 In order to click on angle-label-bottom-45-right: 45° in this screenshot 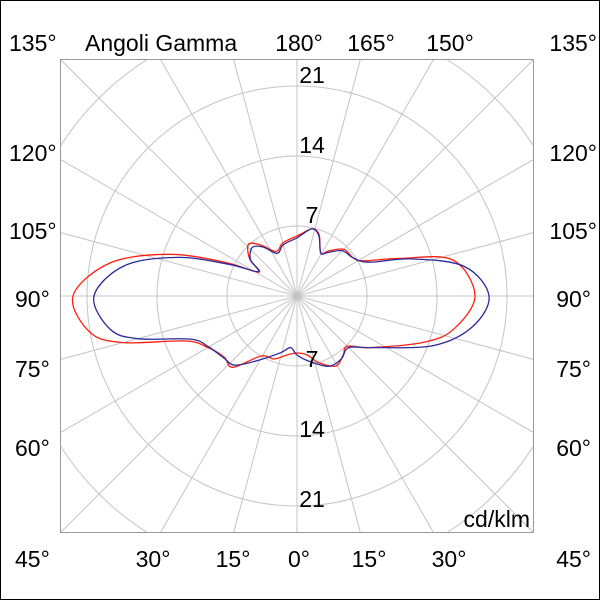, I will do `click(573, 559)`.